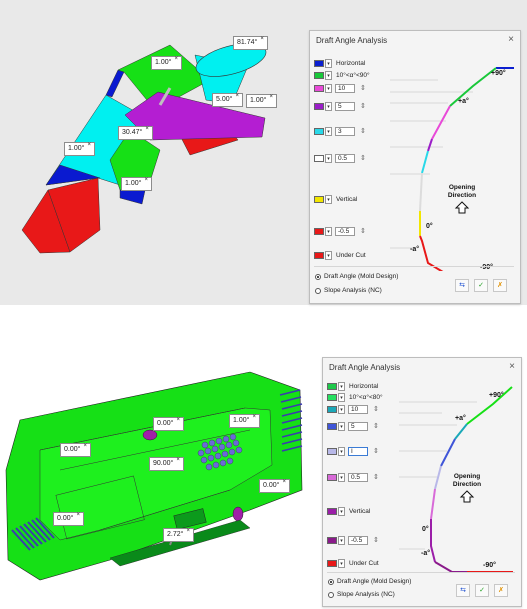 This screenshot has width=527, height=609. I want to click on angle-input: I, so click(358, 451).